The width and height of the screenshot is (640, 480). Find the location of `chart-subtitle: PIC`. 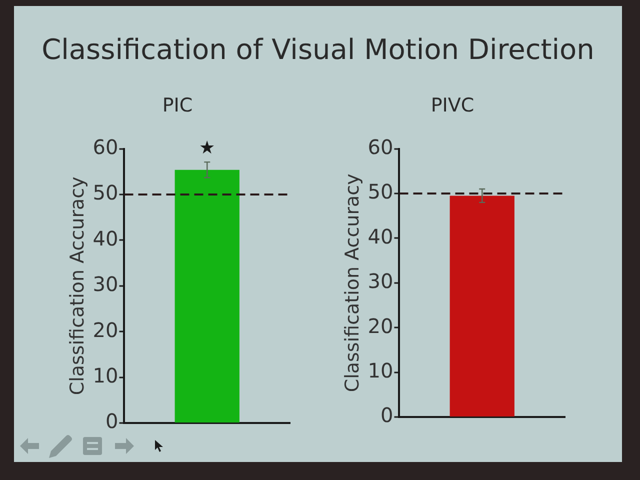

chart-subtitle: PIC is located at coordinates (177, 105).